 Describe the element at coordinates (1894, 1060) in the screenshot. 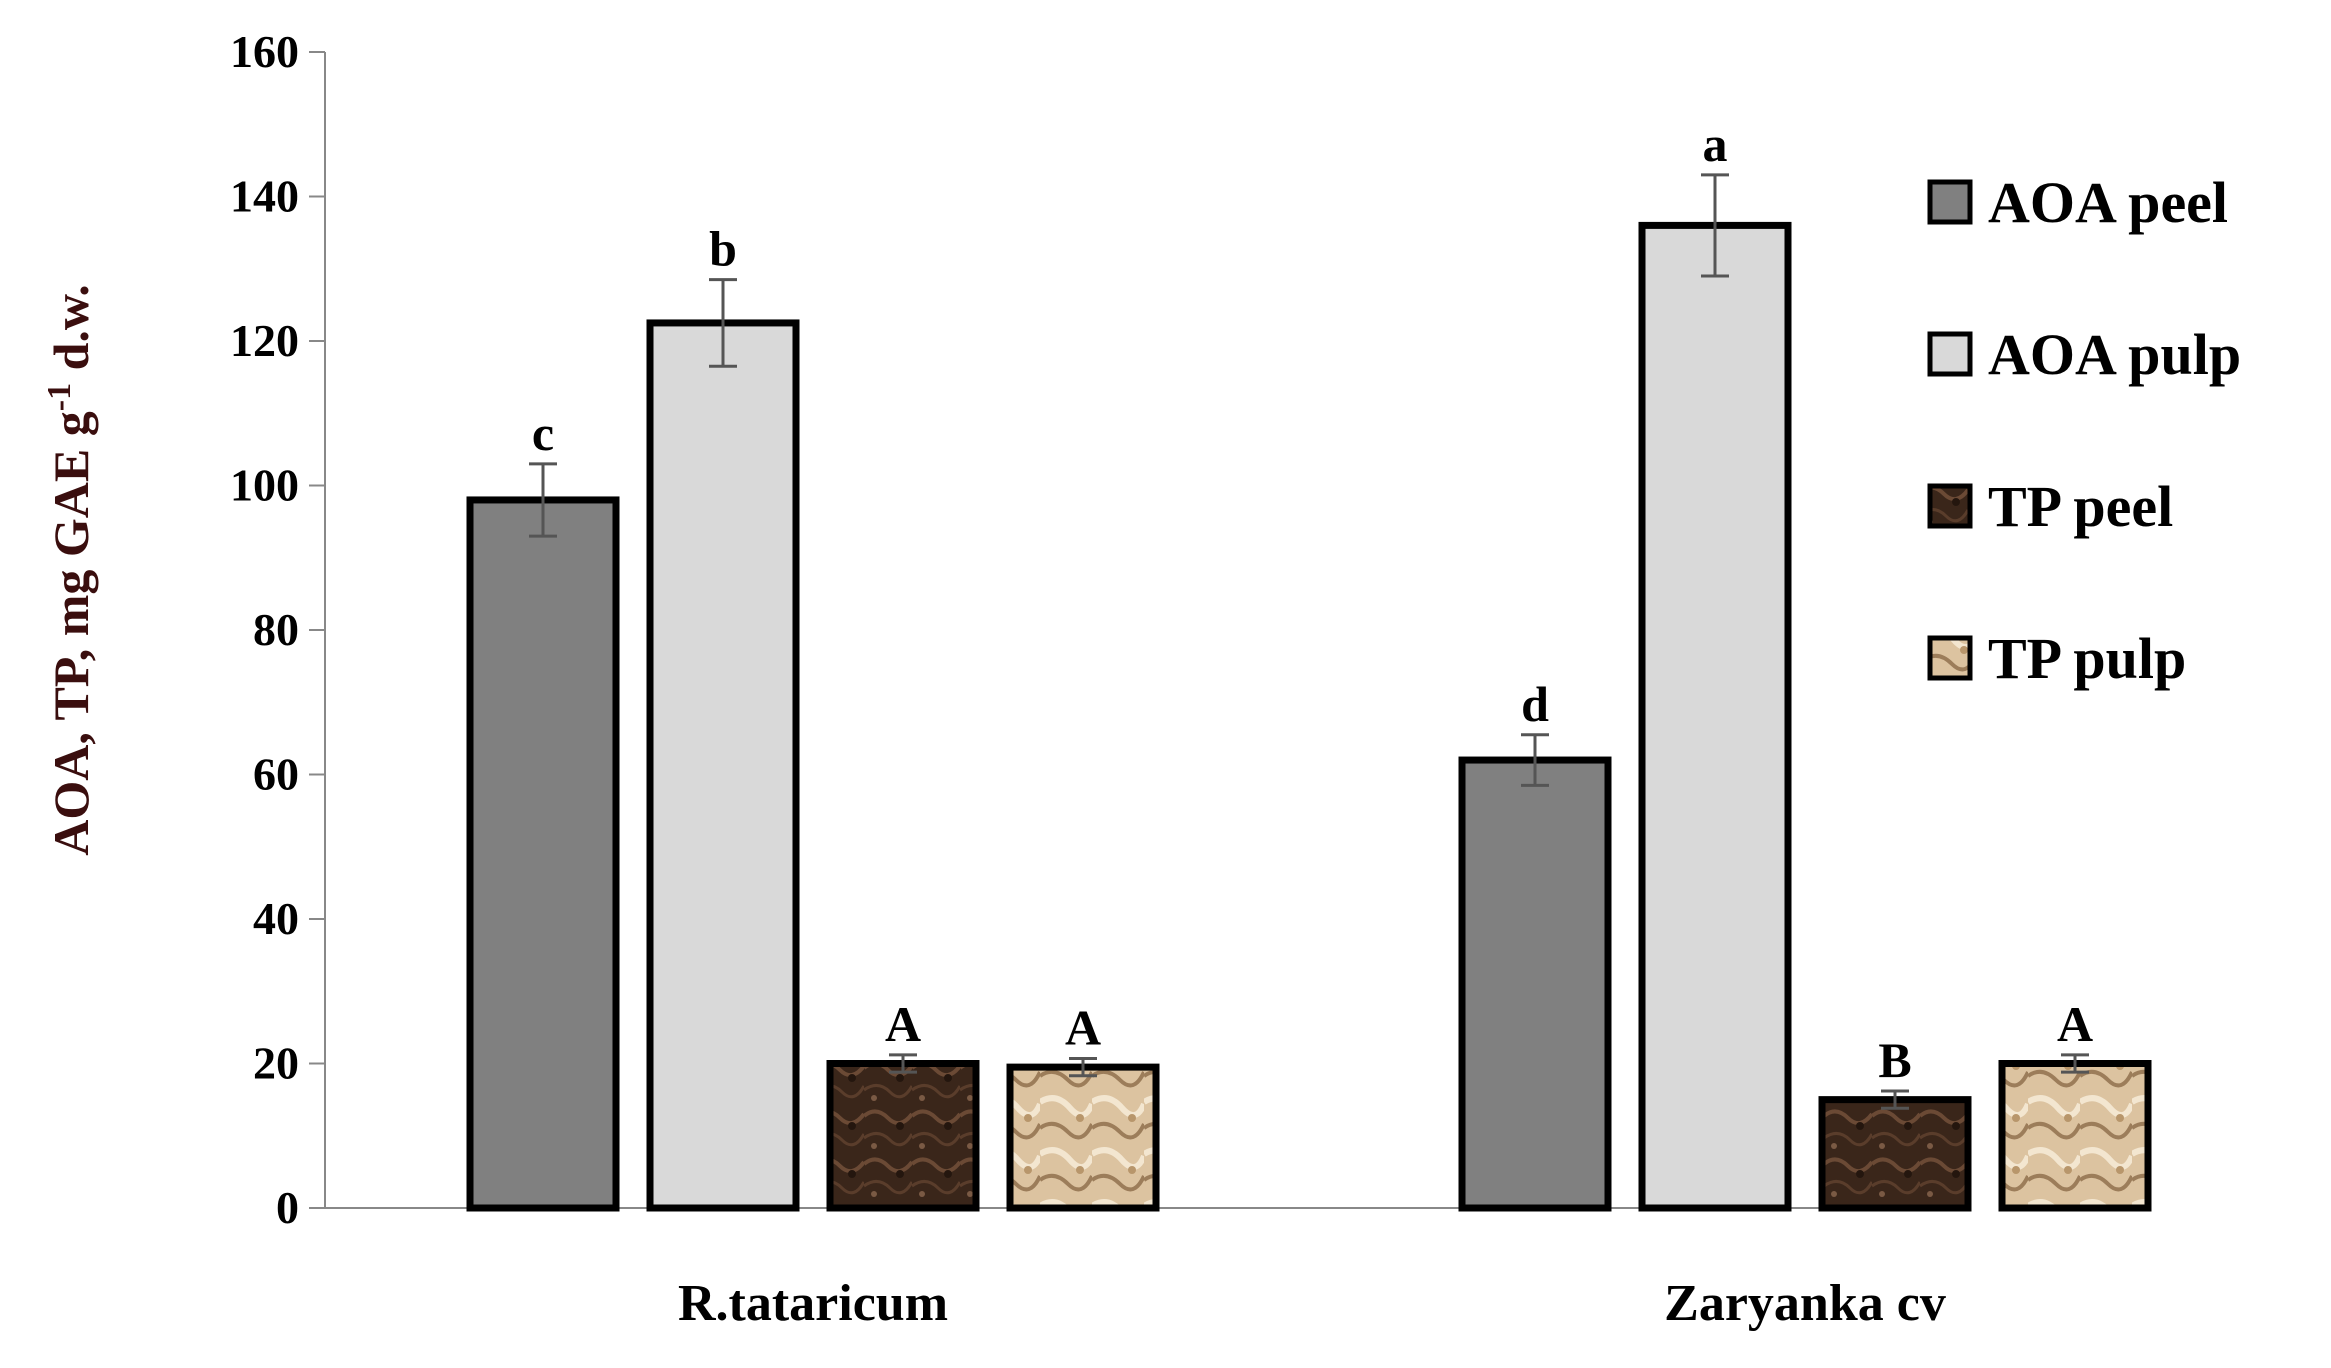

I see `significance-letter: B` at that location.